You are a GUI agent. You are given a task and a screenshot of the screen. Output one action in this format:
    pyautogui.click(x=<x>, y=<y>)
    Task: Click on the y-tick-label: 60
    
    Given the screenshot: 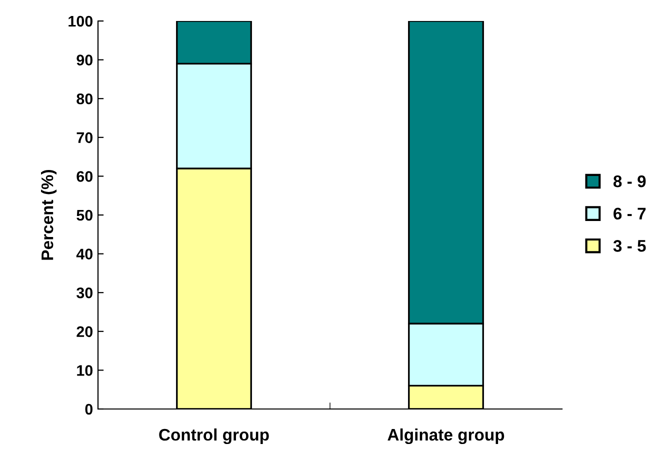 What is the action you would take?
    pyautogui.click(x=84, y=176)
    